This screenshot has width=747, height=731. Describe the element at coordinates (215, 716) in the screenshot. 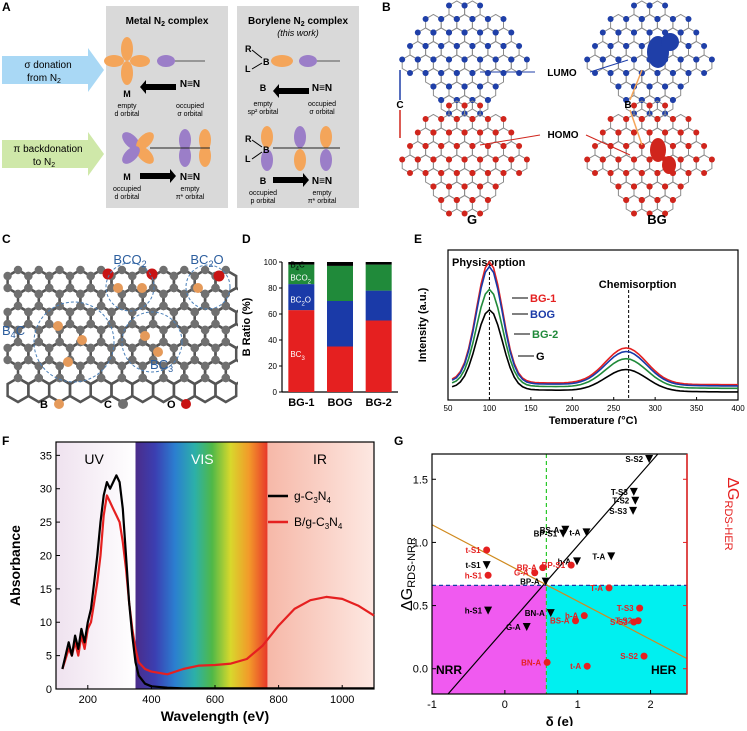

I see `x-axis-label: Wavelength (eV)` at that location.